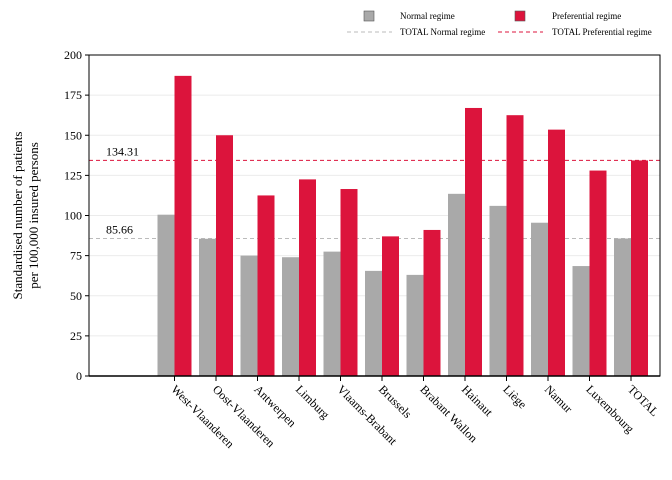 This screenshot has height=480, width=672. I want to click on x-tick-label: TOTAL, so click(643, 400).